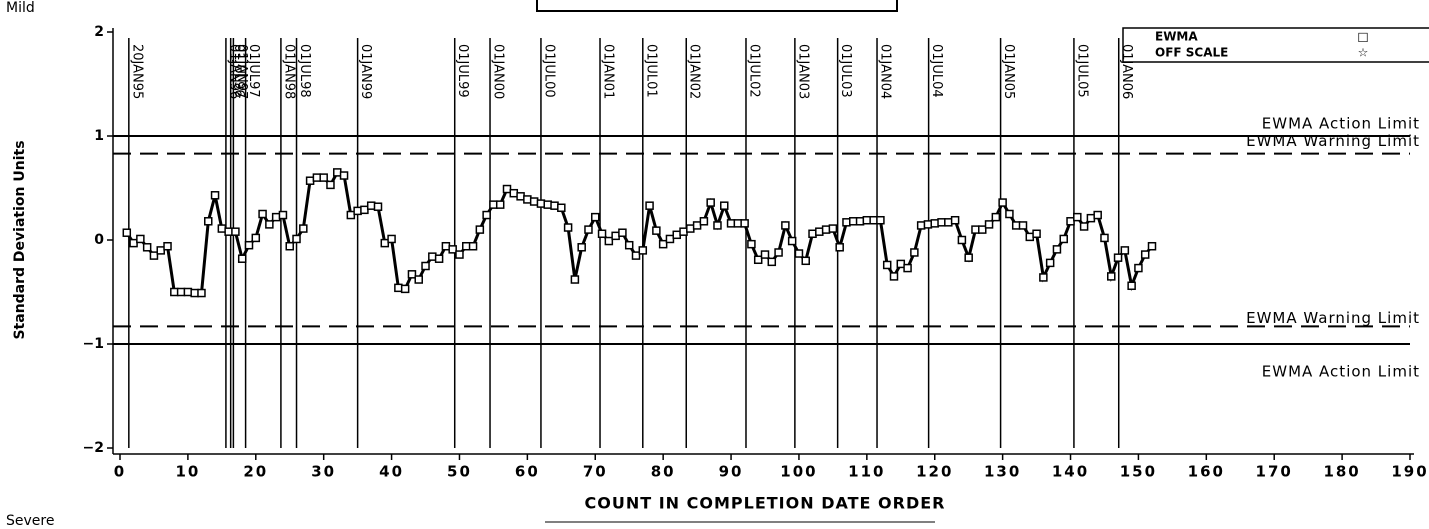 Image resolution: width=1429 pixels, height=529 pixels. I want to click on reference-label: 01JAN99, so click(365, 71).